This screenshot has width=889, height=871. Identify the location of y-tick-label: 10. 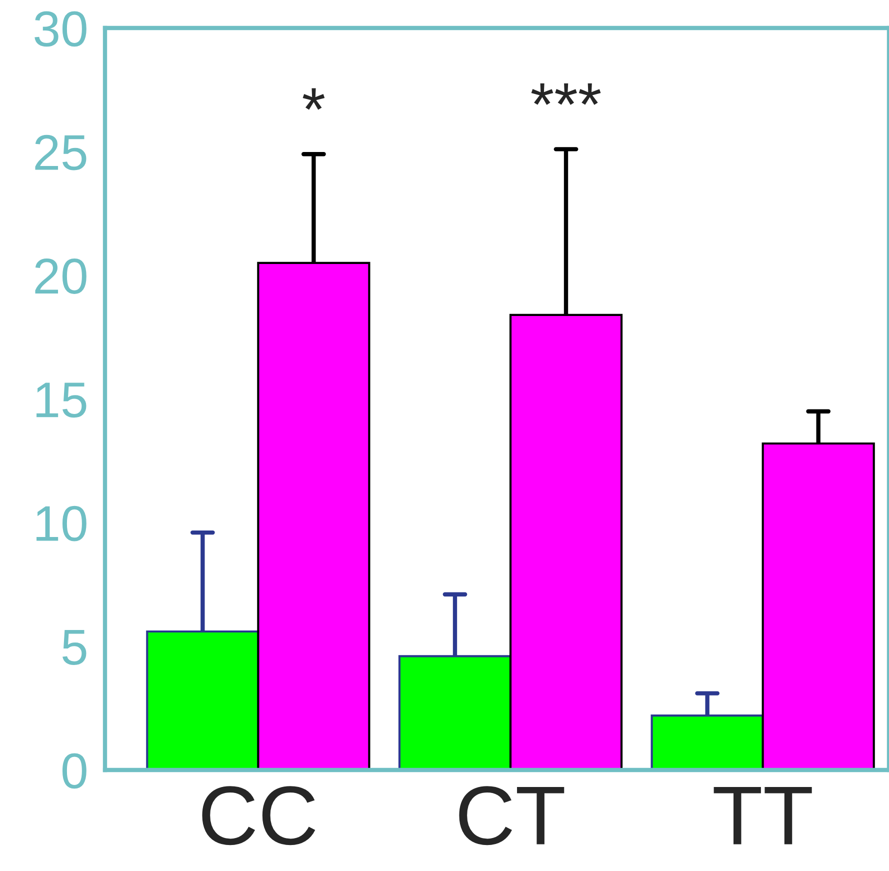
(61, 524).